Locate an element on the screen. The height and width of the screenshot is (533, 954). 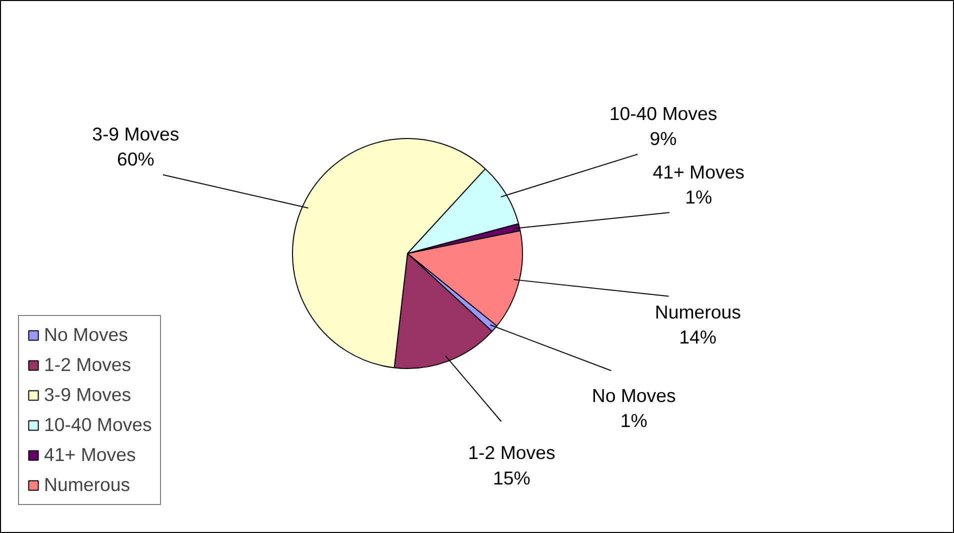
slice-label: 10-40 Moves is located at coordinates (663, 113).